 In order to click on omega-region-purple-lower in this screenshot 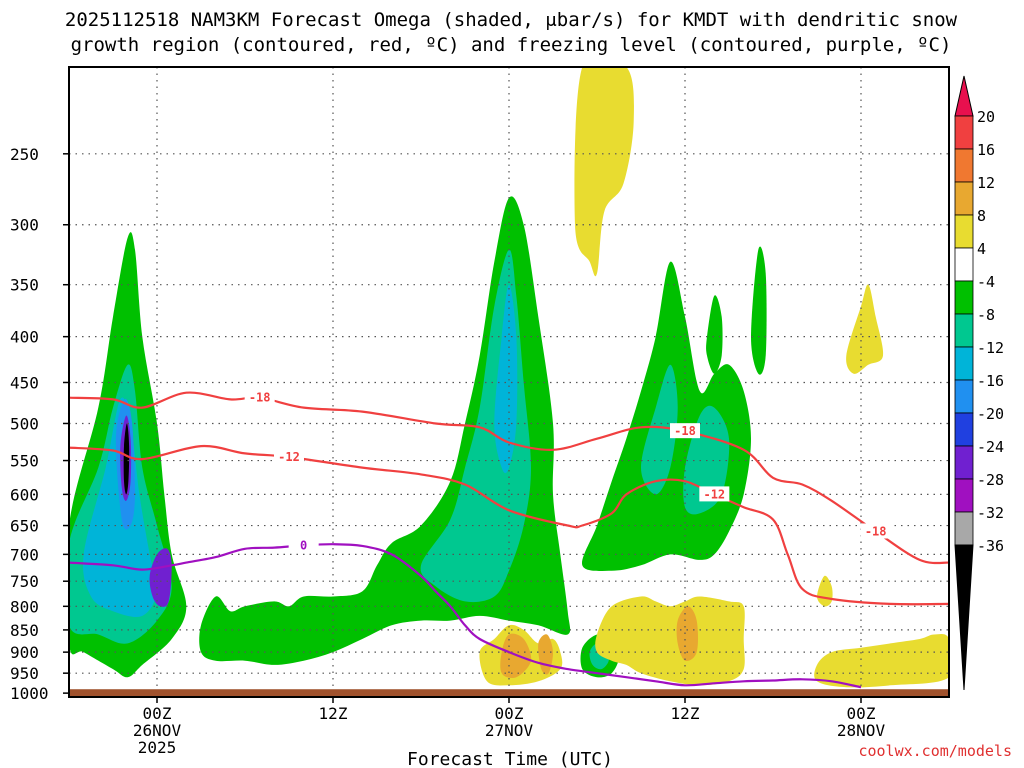, I will do `click(160, 577)`.